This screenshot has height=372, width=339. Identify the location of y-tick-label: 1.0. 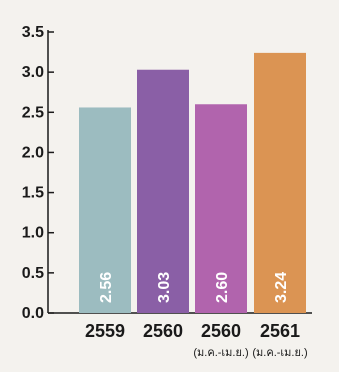
(33, 233).